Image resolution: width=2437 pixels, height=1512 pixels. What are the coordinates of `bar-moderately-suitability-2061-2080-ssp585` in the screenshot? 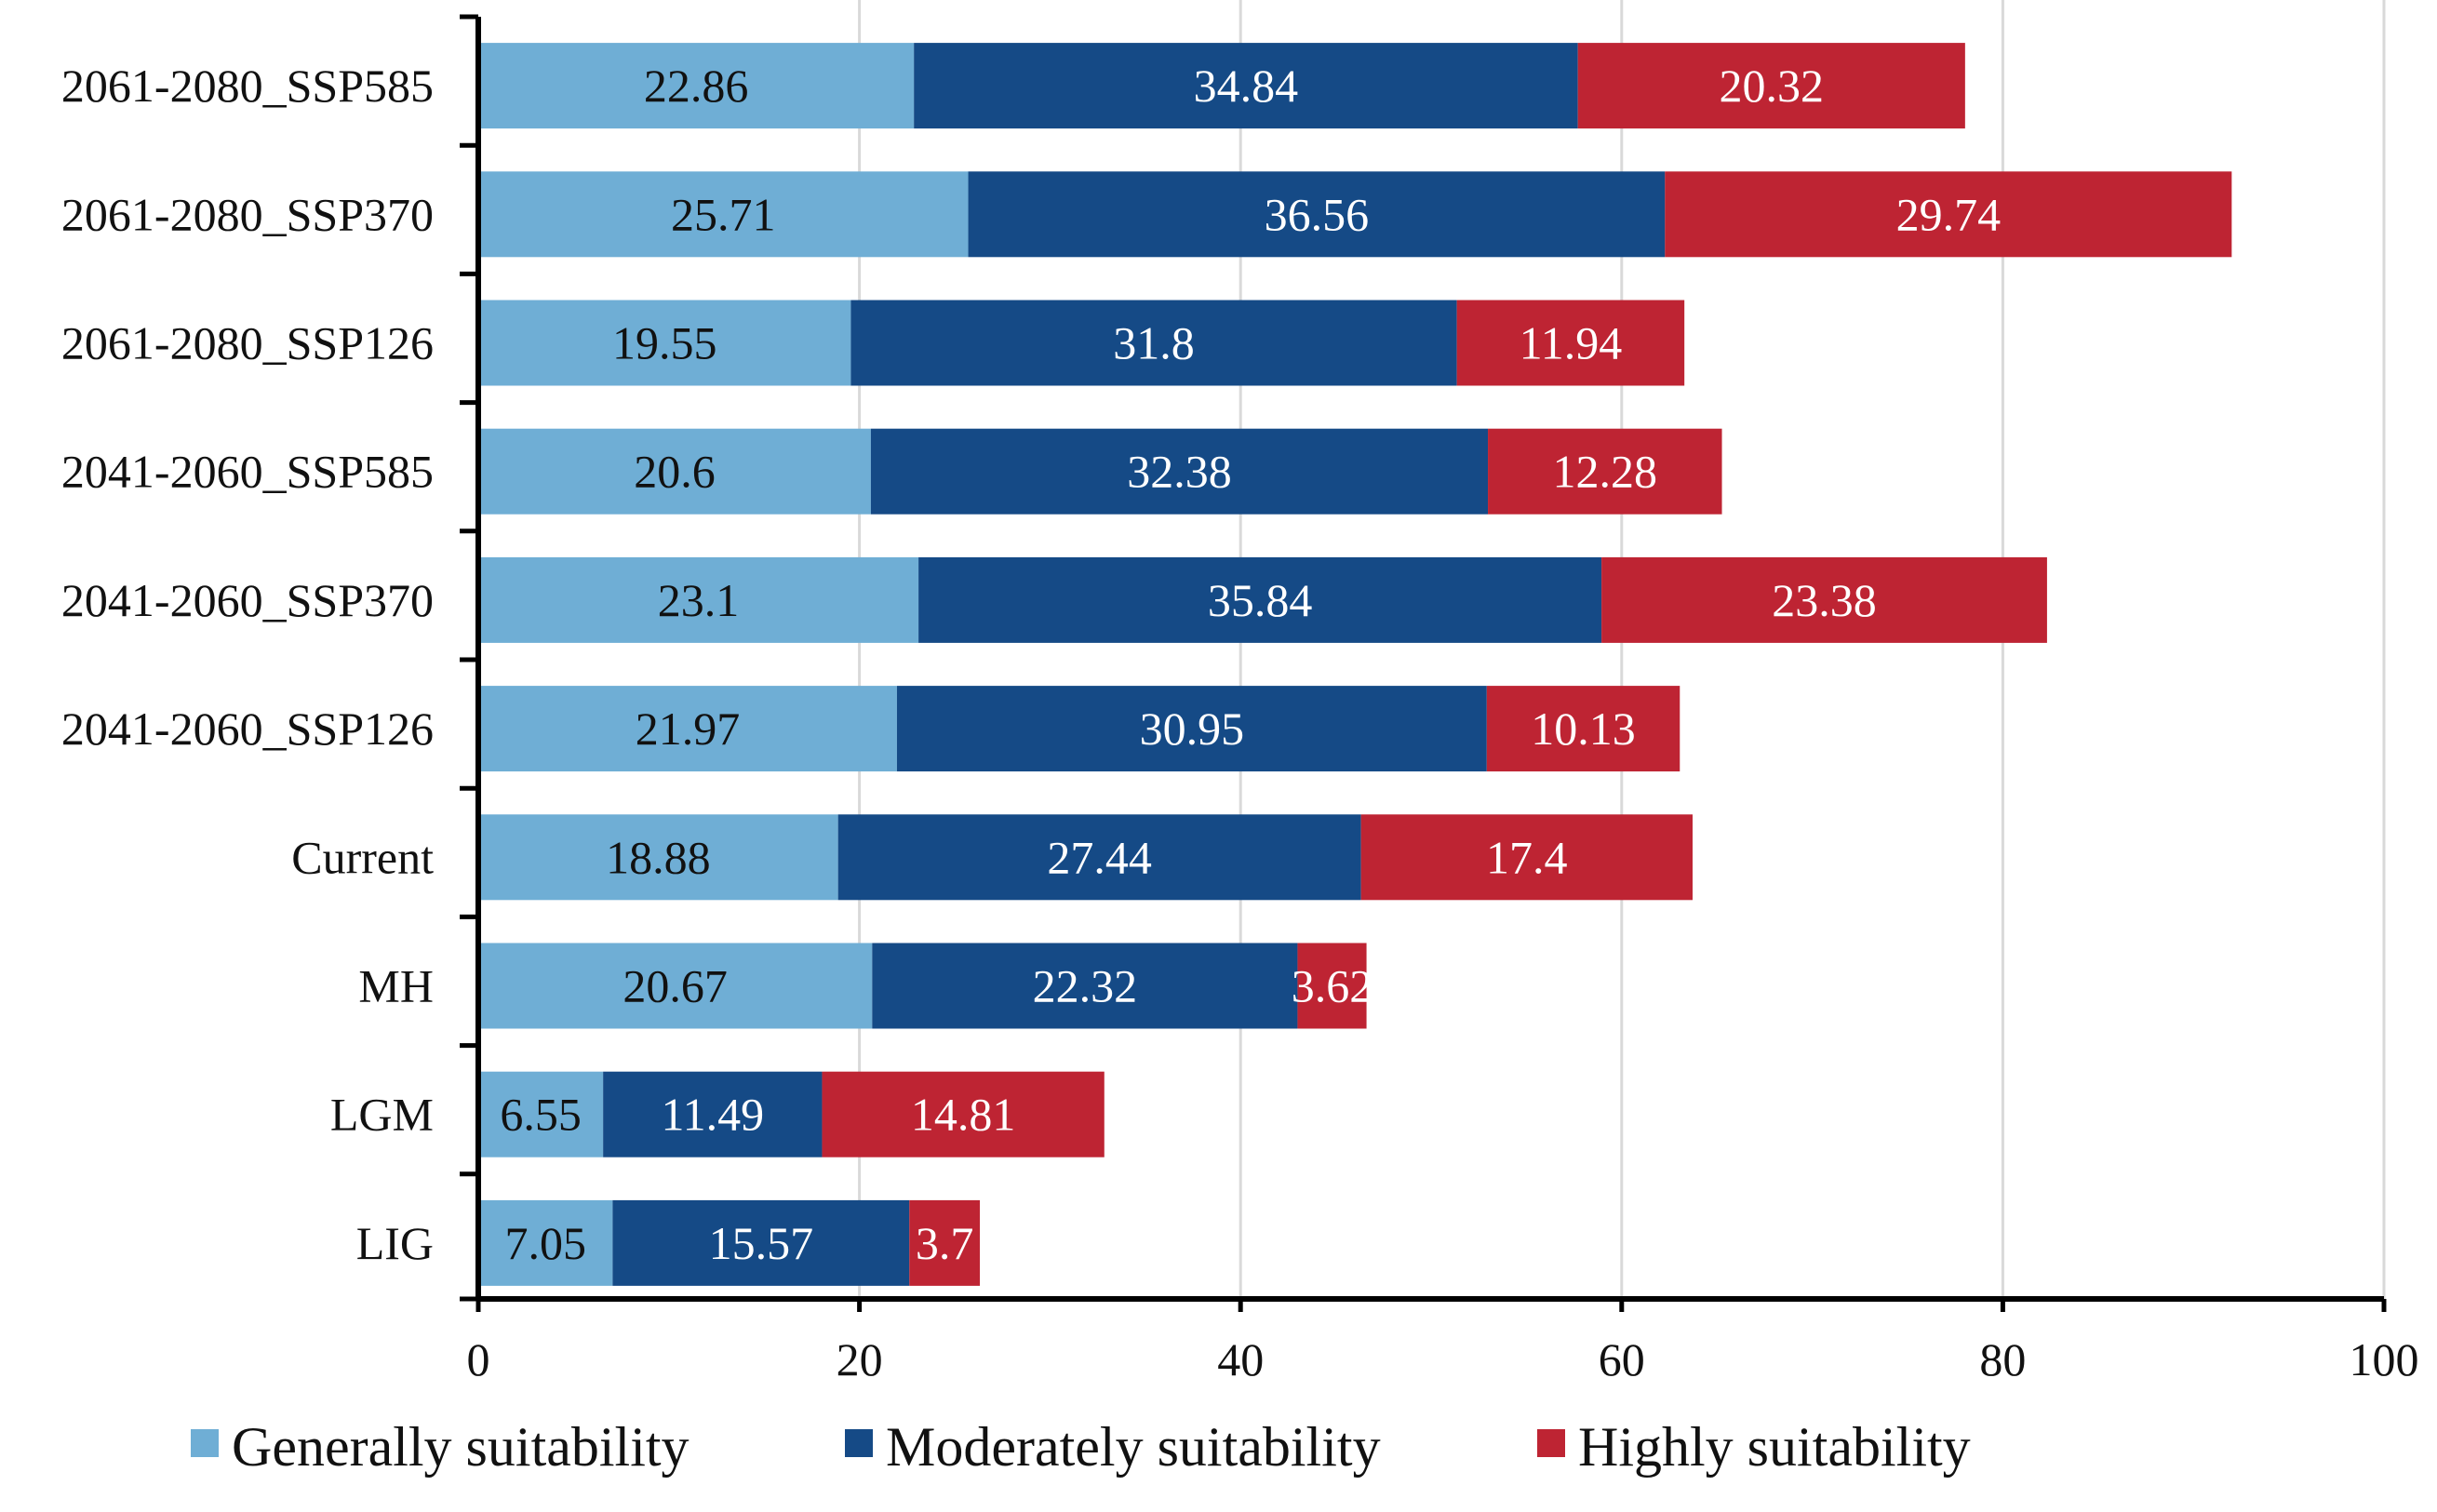 It's located at (1246, 86).